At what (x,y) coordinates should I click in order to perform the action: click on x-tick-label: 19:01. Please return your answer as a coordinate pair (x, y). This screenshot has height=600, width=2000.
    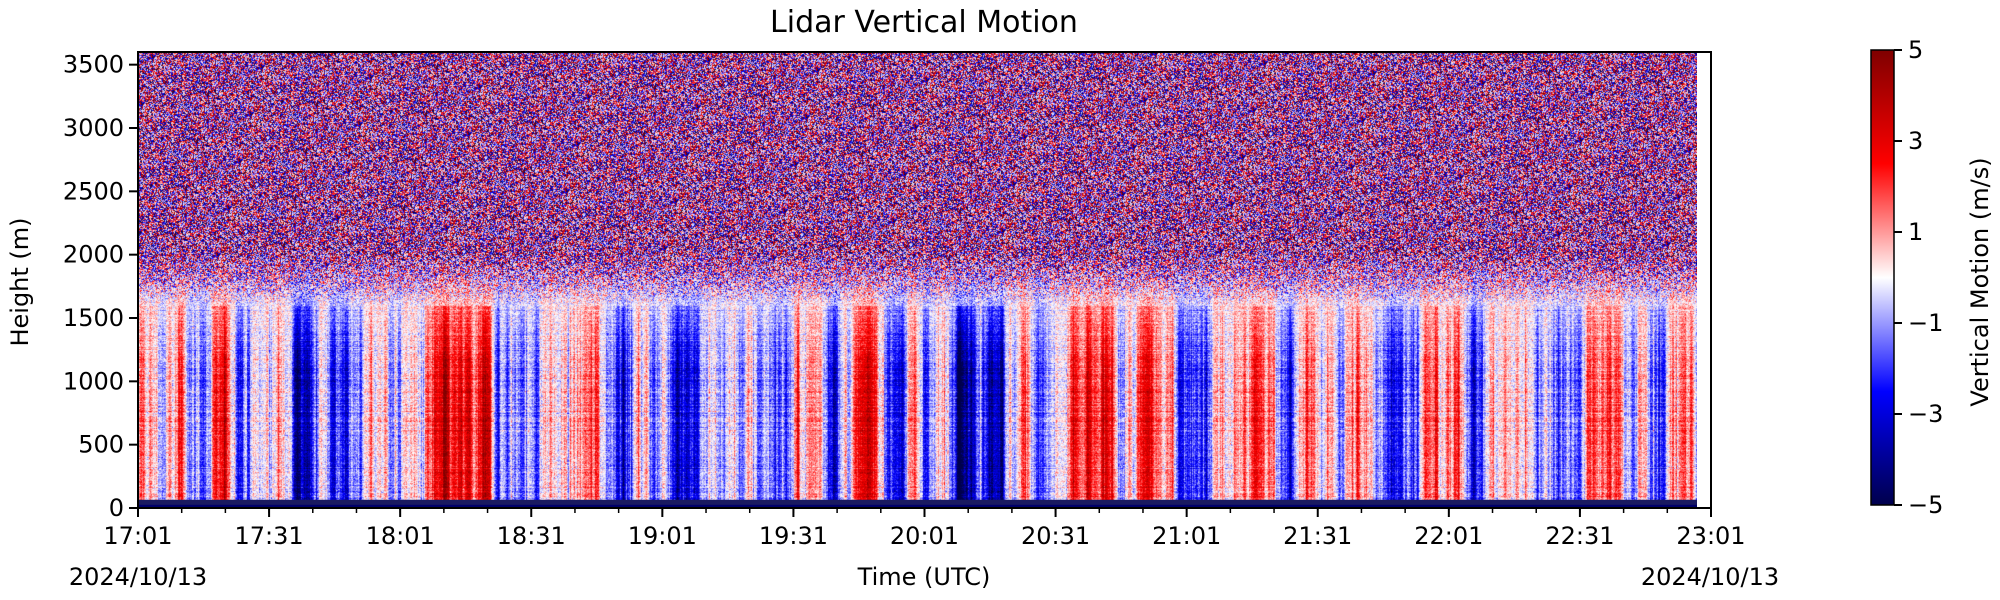
    Looking at the image, I should click on (662, 536).